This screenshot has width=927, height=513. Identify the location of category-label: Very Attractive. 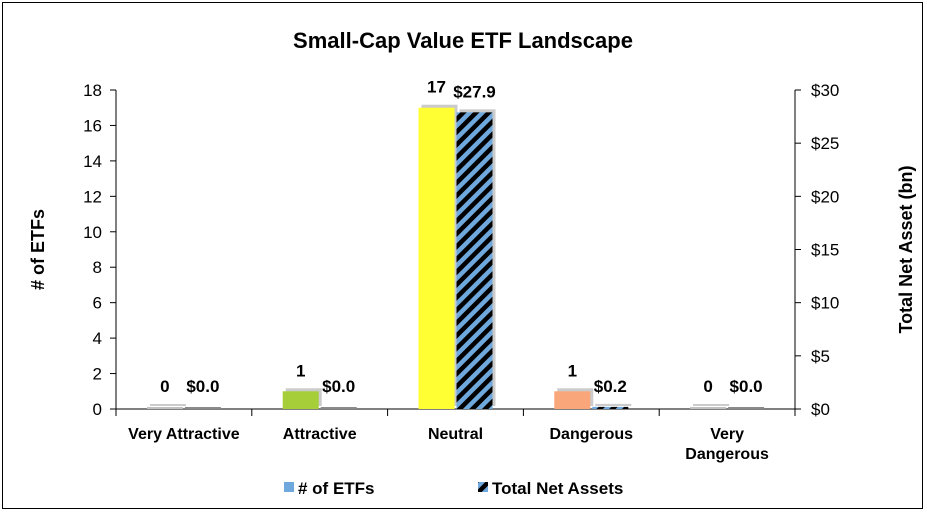
(184, 434).